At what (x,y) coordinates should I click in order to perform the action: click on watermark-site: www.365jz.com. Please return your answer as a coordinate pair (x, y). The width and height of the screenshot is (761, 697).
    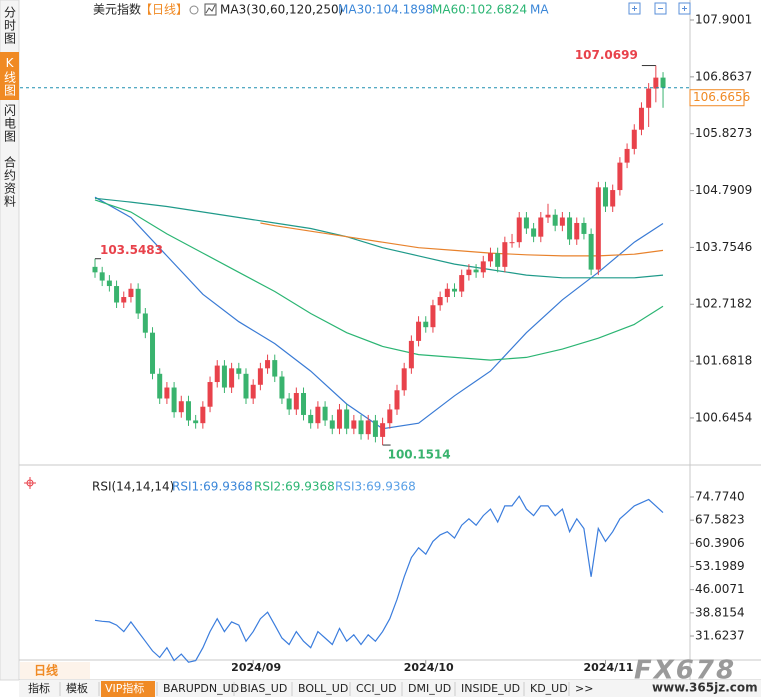
    Looking at the image, I should click on (705, 688).